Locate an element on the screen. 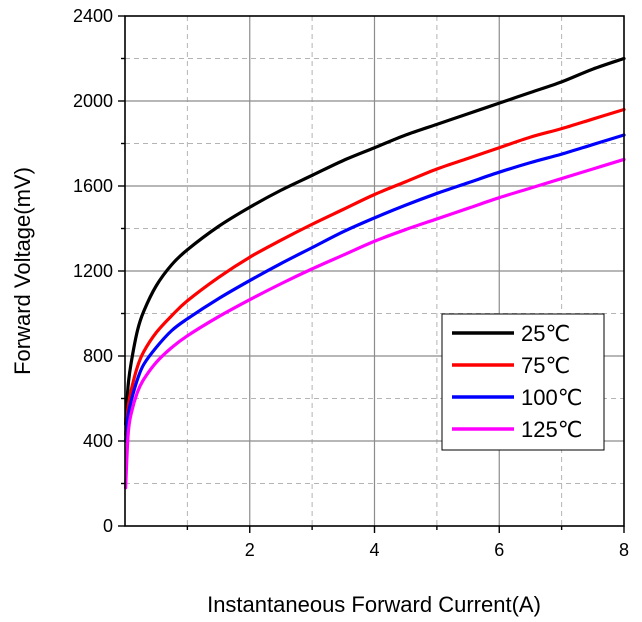  y-tick-label: 2400 is located at coordinates (93, 16).